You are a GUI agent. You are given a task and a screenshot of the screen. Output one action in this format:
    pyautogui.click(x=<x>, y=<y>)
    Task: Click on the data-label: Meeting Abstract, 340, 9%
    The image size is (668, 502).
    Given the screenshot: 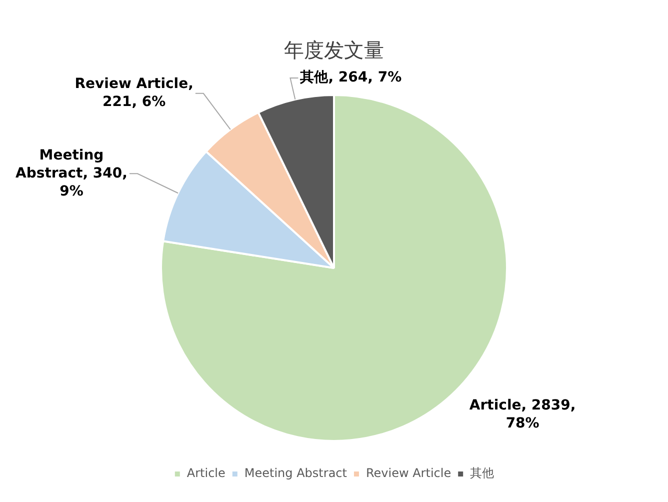 What is the action you would take?
    pyautogui.click(x=72, y=173)
    